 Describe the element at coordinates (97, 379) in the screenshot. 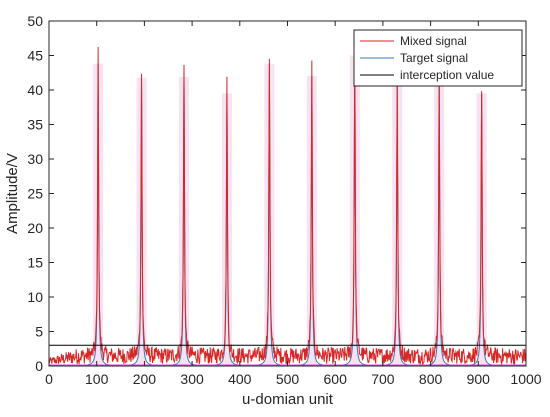

I see `x-tick-label: 100` at that location.